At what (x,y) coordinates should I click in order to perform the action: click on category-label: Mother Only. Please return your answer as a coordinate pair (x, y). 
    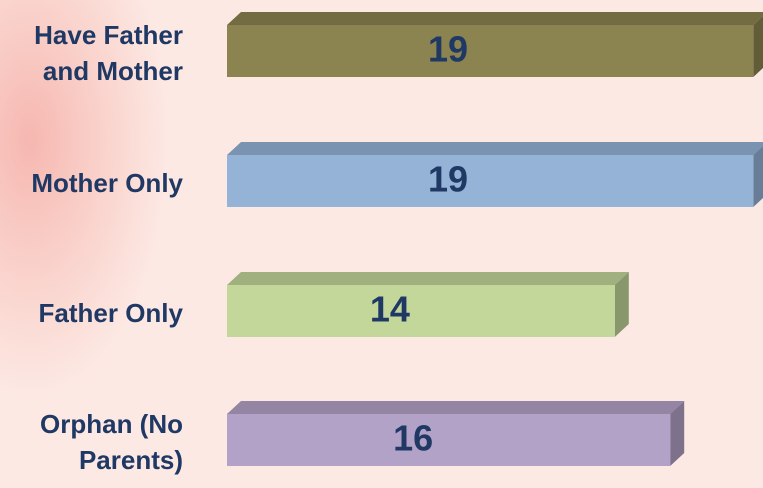
    Looking at the image, I should click on (107, 183).